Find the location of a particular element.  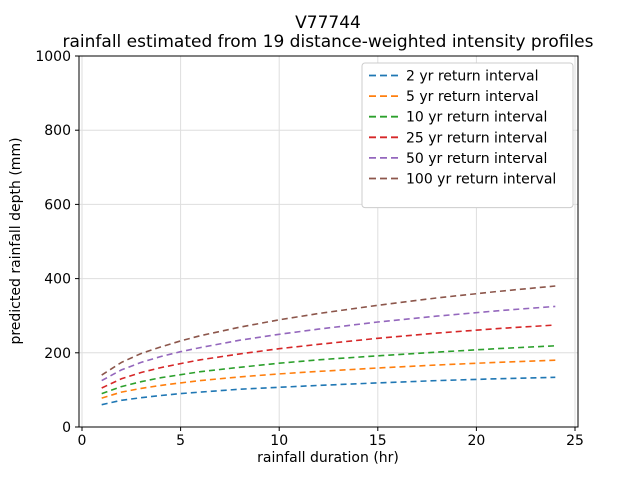

x-tick-label: 5 is located at coordinates (180, 441).